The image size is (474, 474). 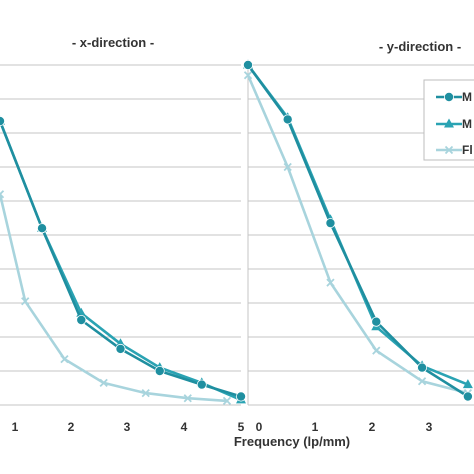 What do you see at coordinates (467, 150) in the screenshot?
I see `legend-label: Fl` at bounding box center [467, 150].